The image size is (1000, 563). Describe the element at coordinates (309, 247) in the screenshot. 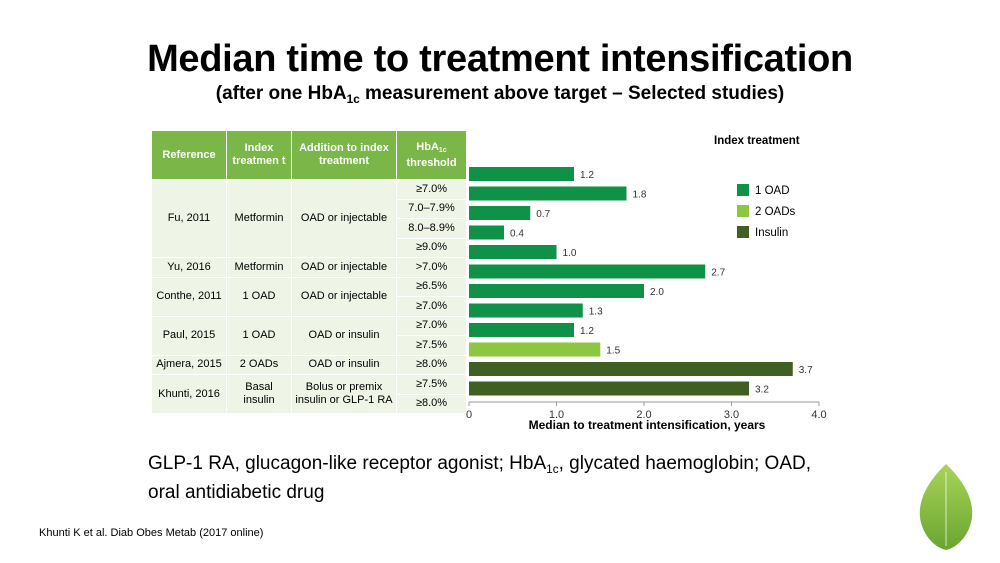

I see `table-row: ≥9.0%` at that location.